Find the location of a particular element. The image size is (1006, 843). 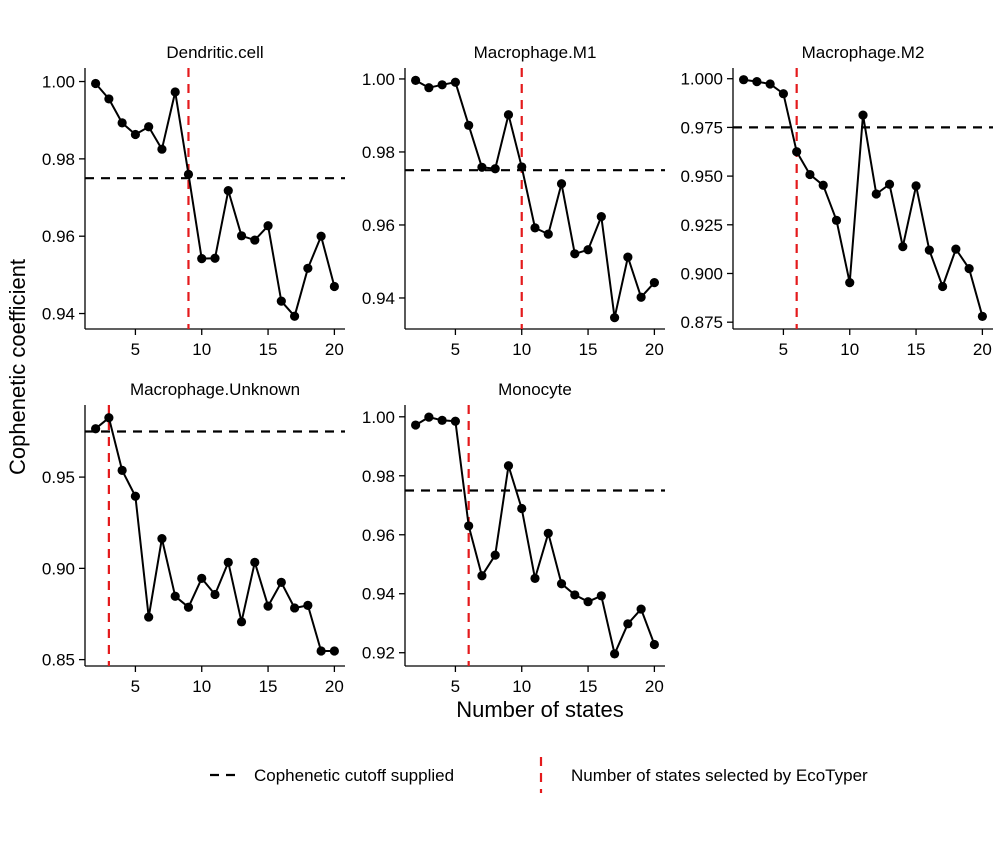

panel-title: Macrophage.M1 is located at coordinates (535, 52).